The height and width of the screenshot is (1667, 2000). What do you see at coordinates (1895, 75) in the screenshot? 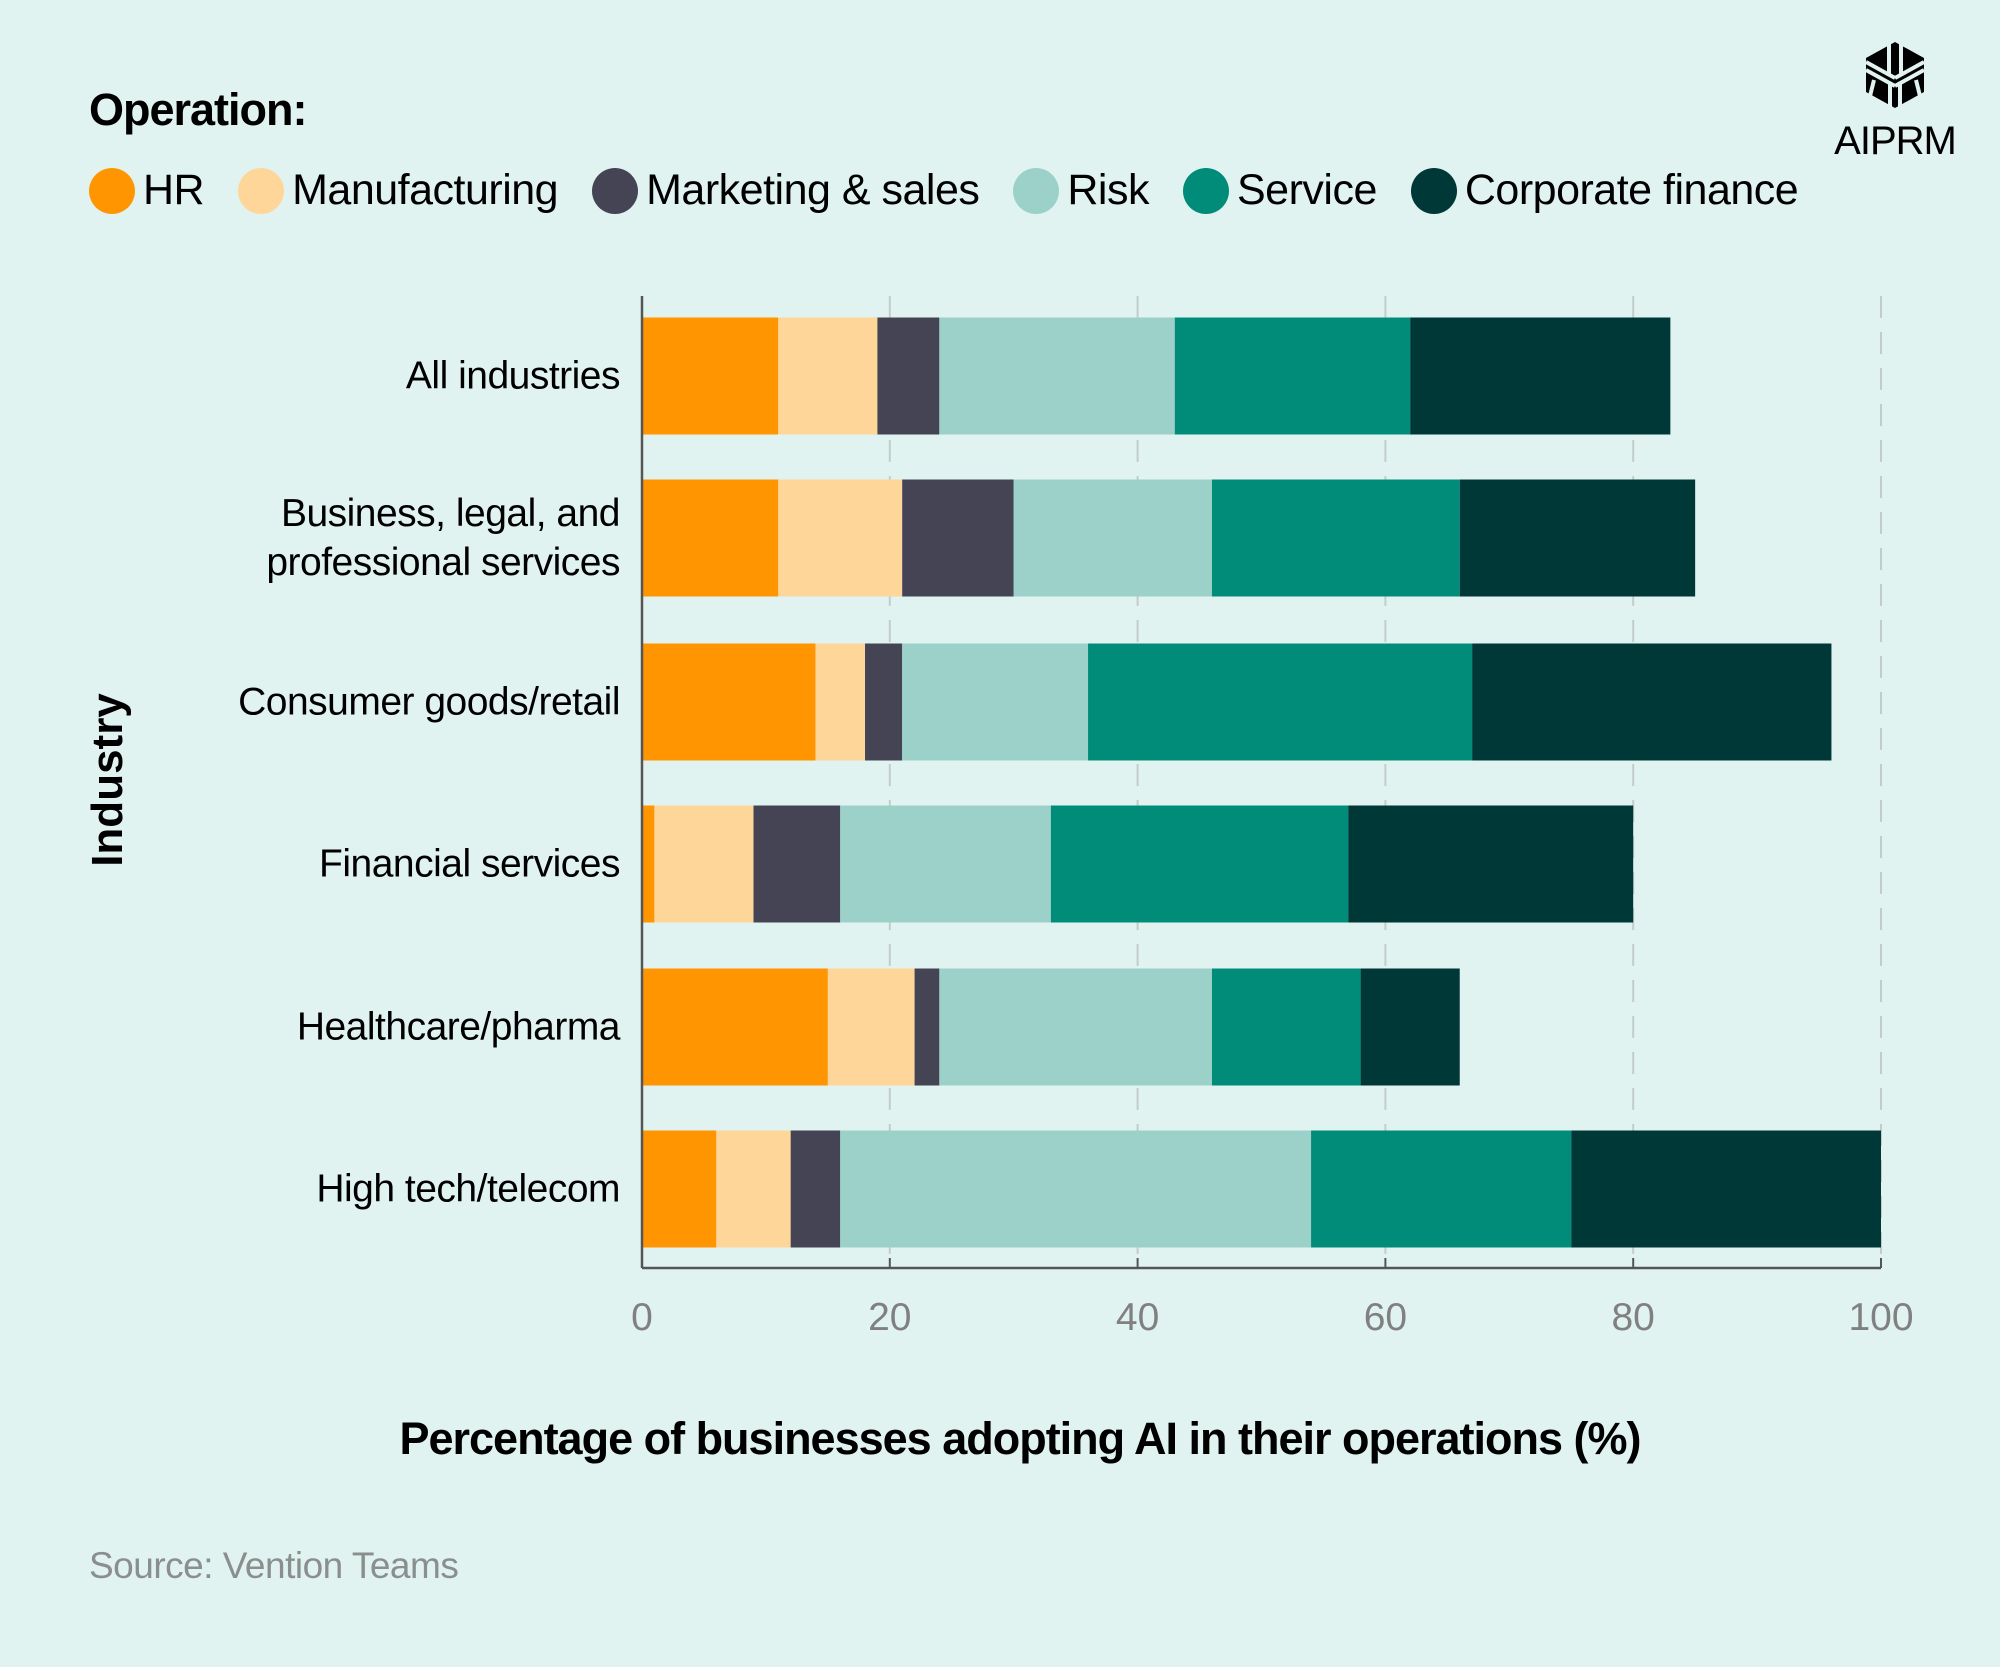
I see `aiprm-logo-icon` at bounding box center [1895, 75].